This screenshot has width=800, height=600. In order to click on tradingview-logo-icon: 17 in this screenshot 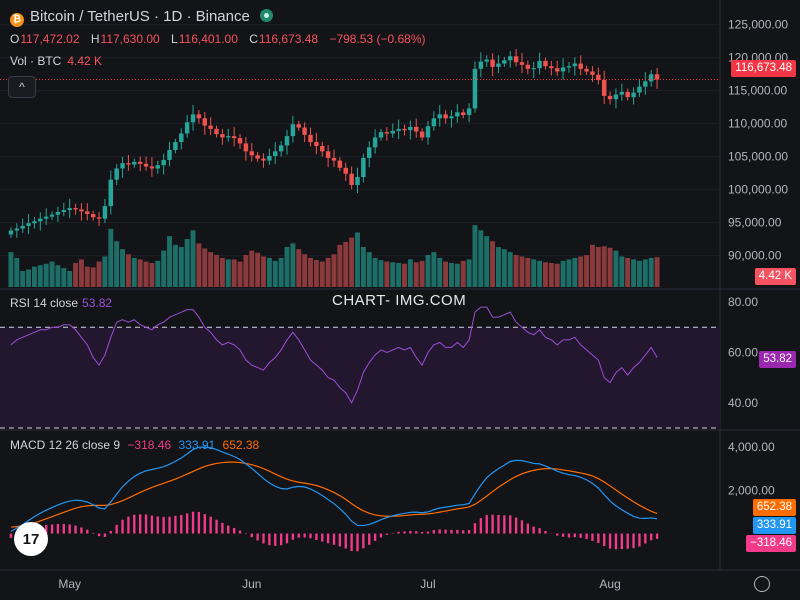, I will do `click(31, 539)`.